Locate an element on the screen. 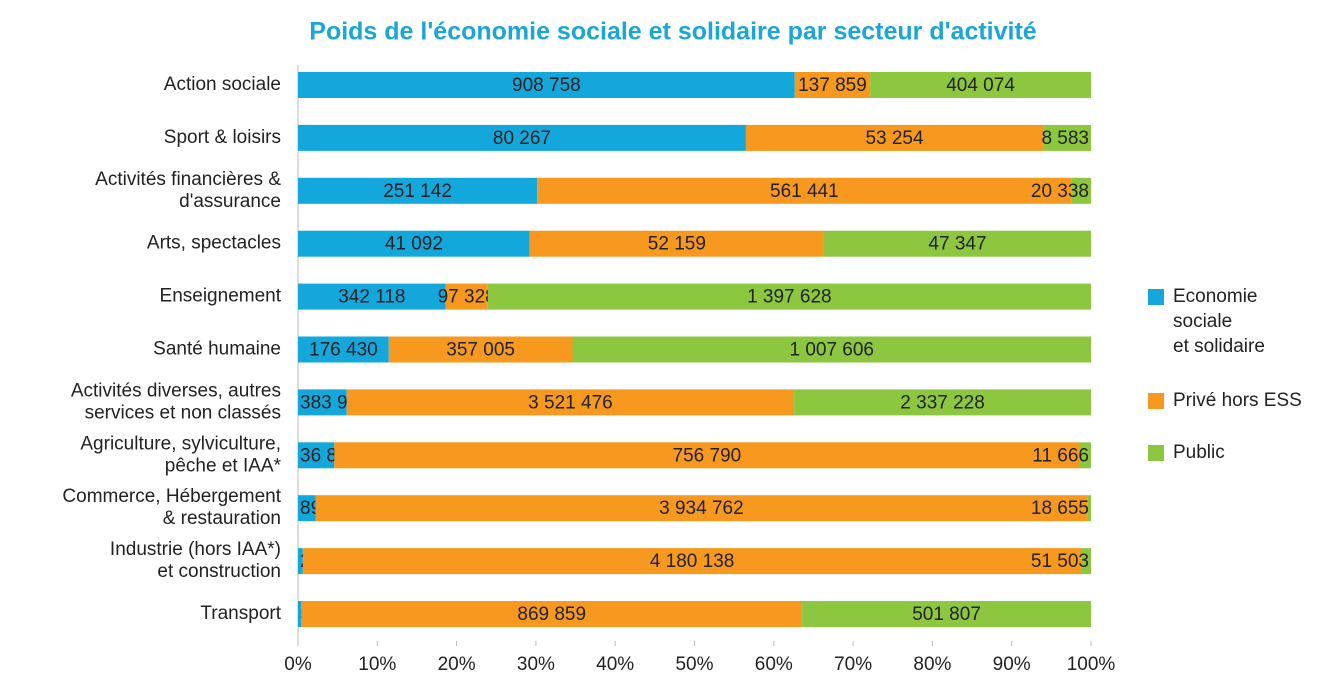 This screenshot has height=682, width=1335. data-label: 97 328 is located at coordinates (467, 297).